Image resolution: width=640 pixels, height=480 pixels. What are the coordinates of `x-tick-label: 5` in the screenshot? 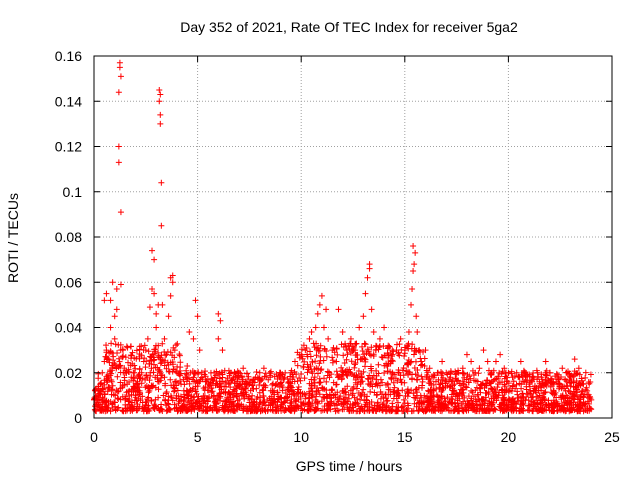 It's located at (198, 437).